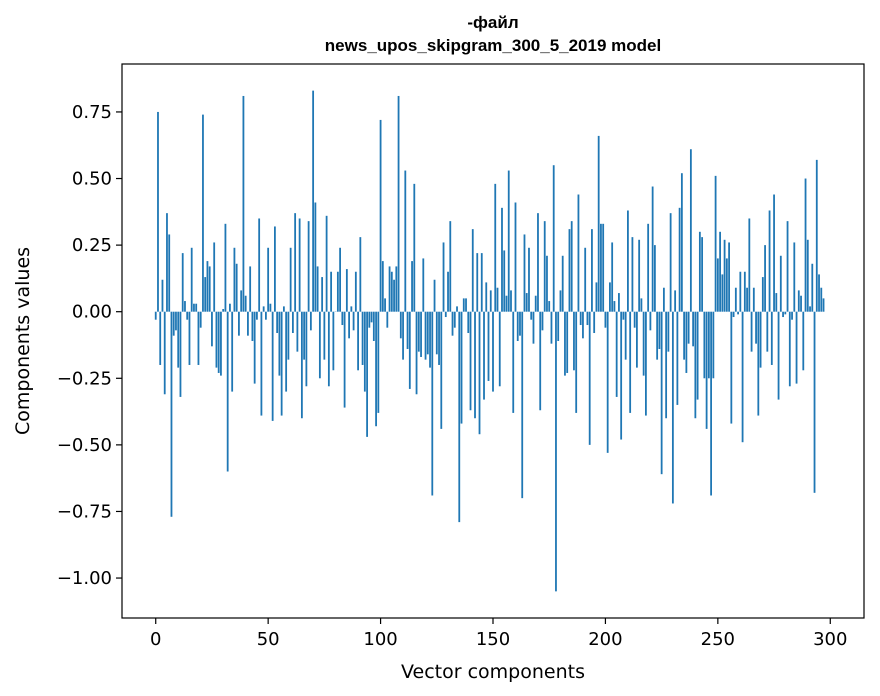 This screenshot has height=696, width=880. I want to click on x-tick-label: 250, so click(718, 639).